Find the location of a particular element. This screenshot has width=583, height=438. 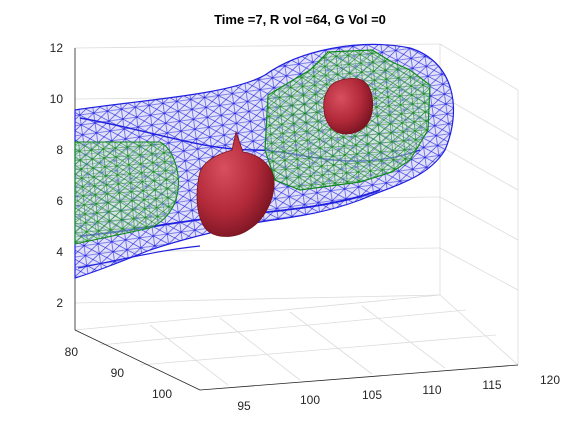

y-tick-label: 100 is located at coordinates (162, 394).